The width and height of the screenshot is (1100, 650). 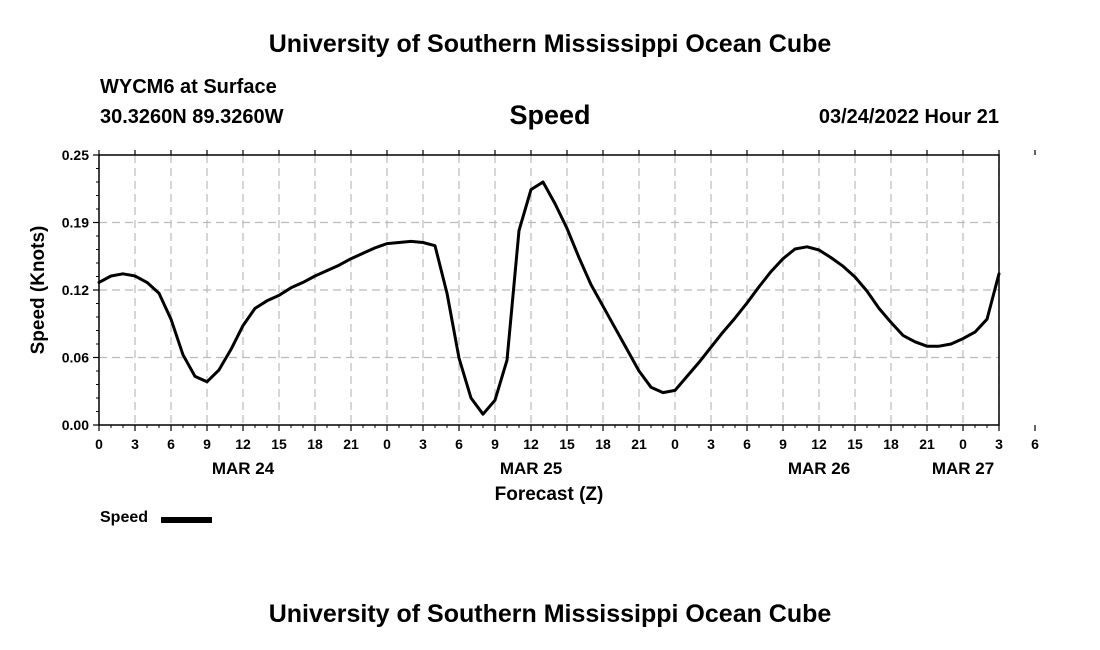 I want to click on y-axis-title: Speed (Knots), so click(x=38, y=290).